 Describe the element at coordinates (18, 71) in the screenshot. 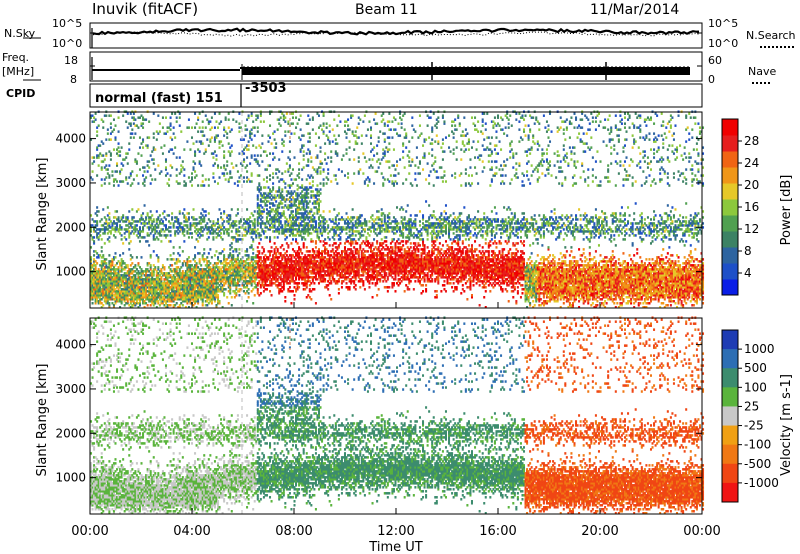

I see `freq-unit-label: [MHz]` at that location.